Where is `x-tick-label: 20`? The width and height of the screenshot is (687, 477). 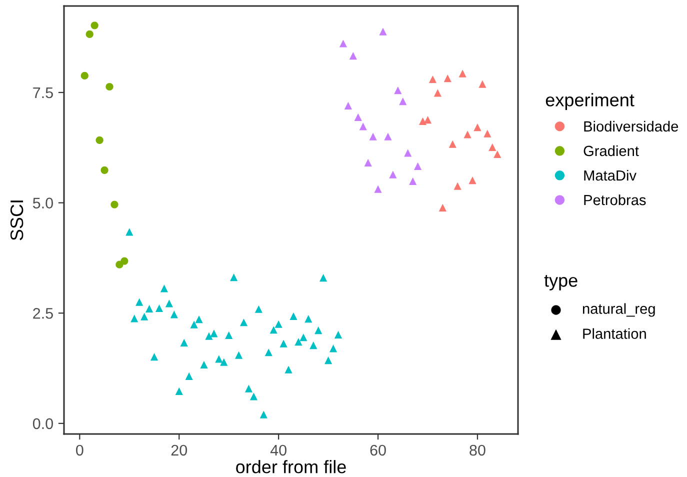 x-tick-label: 20 is located at coordinates (179, 450).